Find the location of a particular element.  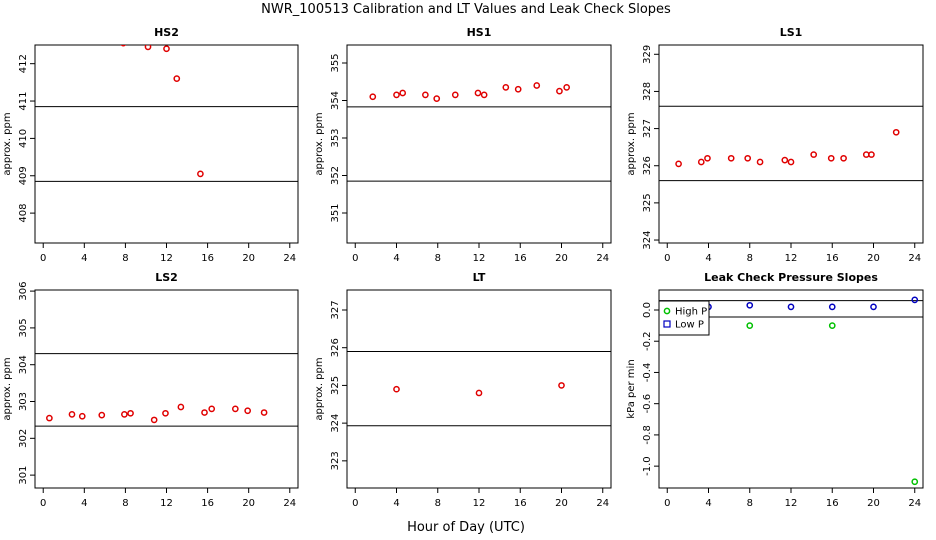

y-tick-label: 410 is located at coordinates (23, 138).